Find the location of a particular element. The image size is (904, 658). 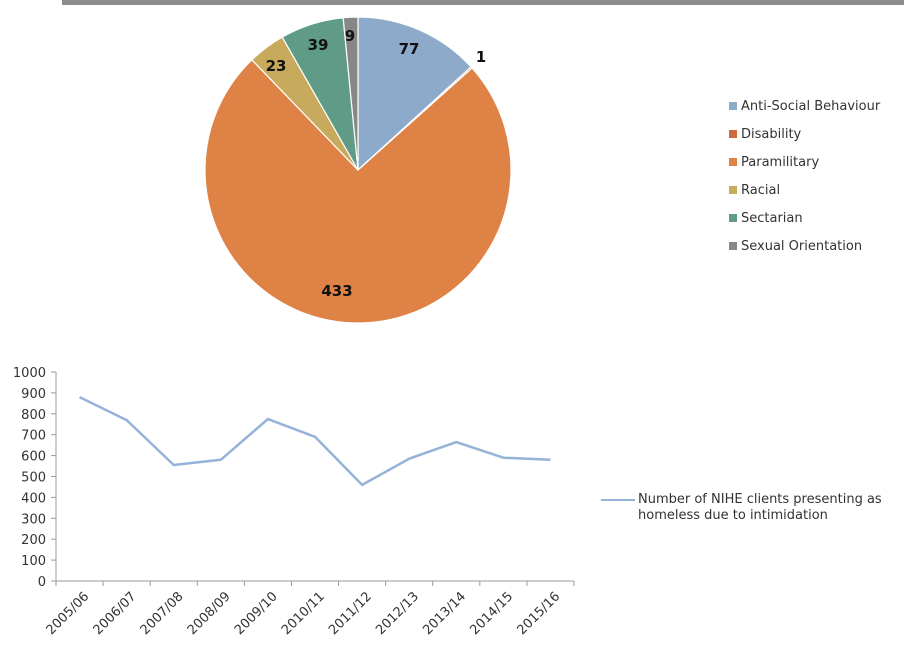

x-tick-label: 2015/16 is located at coordinates (538, 613).